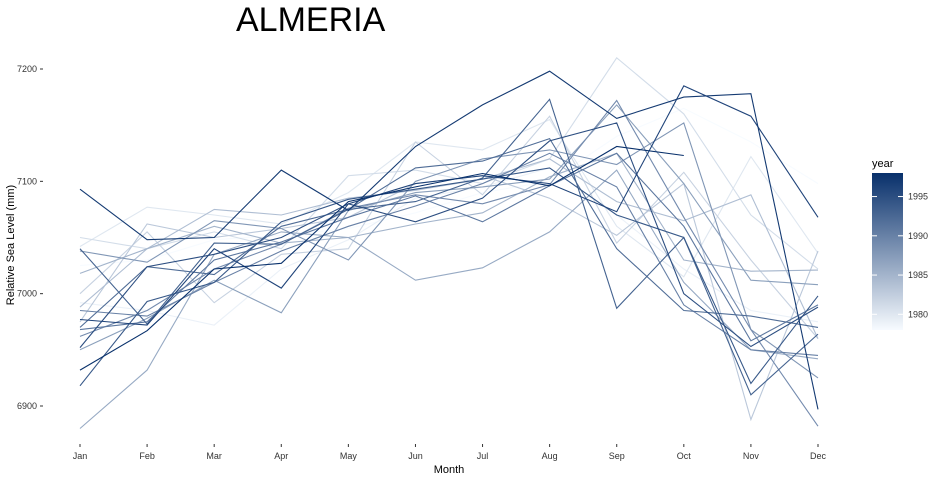  Describe the element at coordinates (918, 236) in the screenshot. I see `legend-tick-label: 1990` at that location.